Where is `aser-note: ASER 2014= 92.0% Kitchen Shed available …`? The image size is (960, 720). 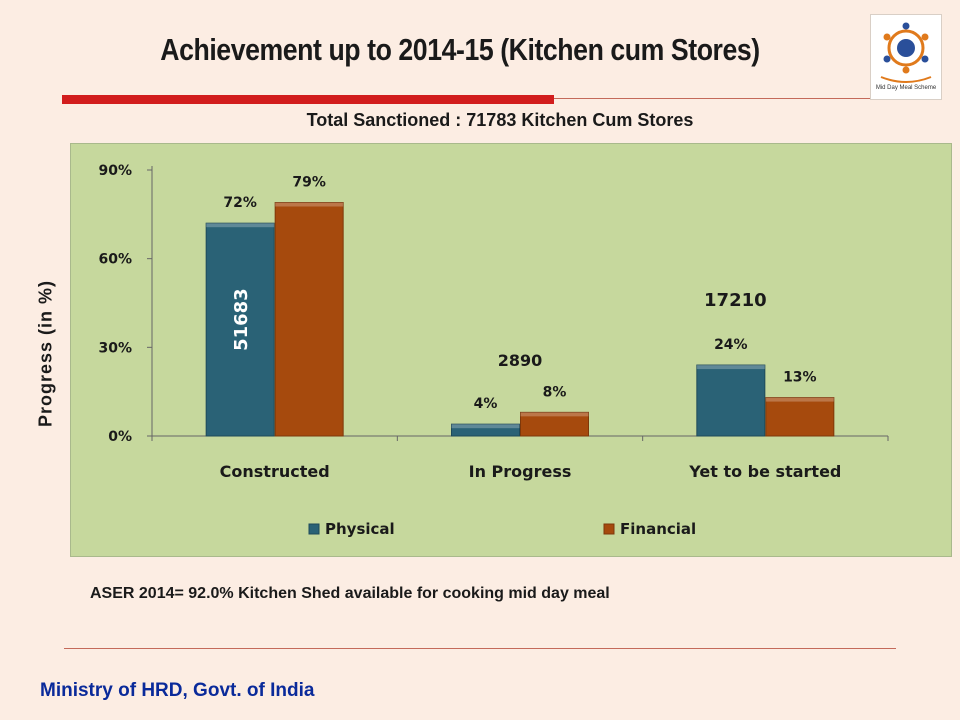
aser-note: ASER 2014= 92.0% Kitchen Shed available … is located at coordinates (350, 593).